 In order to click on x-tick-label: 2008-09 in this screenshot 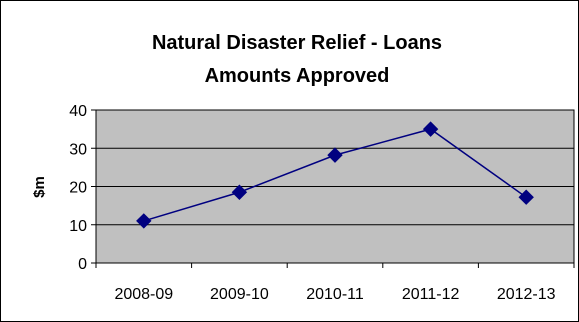, I will do `click(143, 294)`.